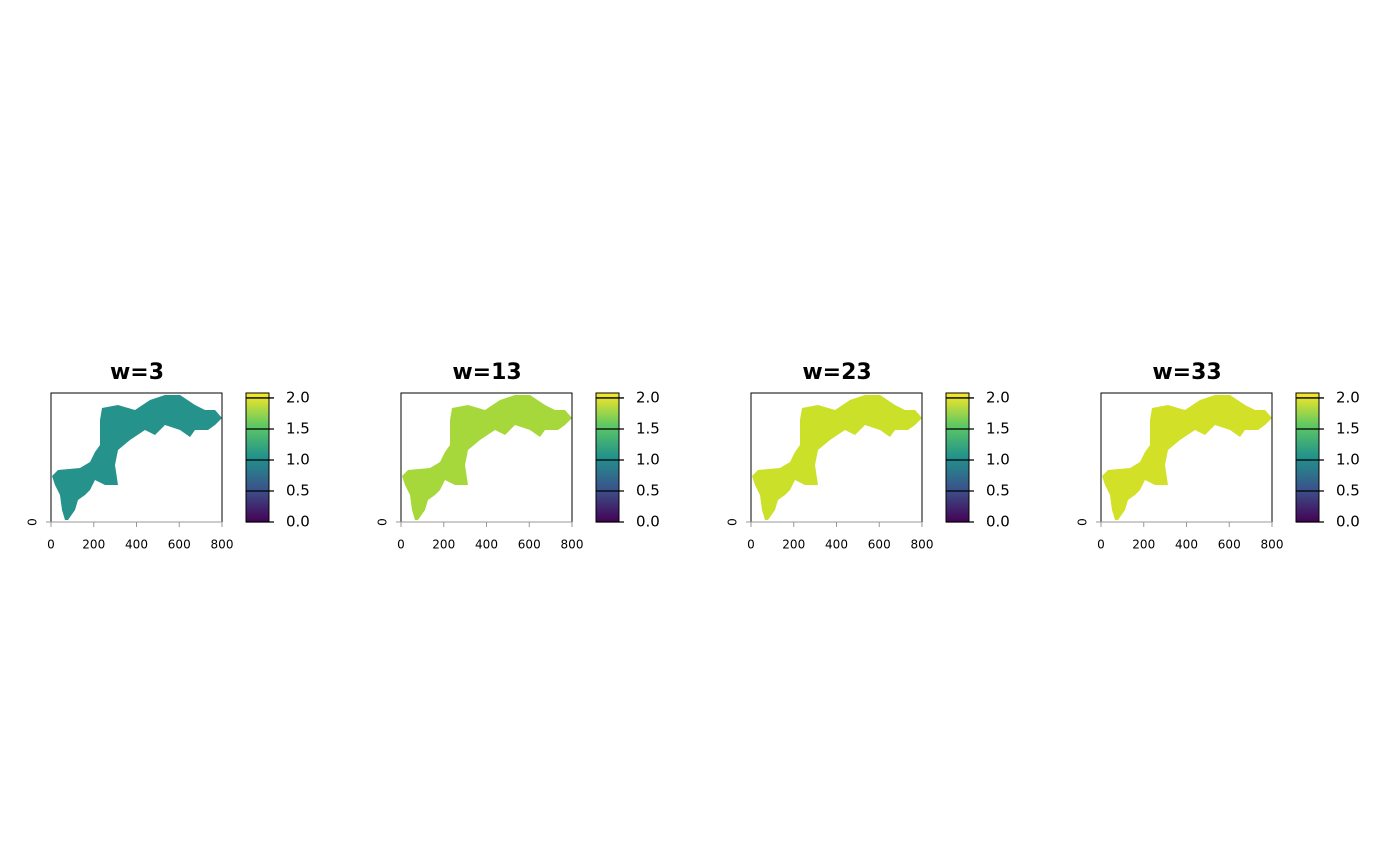  I want to click on panel: w=13 0 200 400 600 800 0 0.0 0.5 1.0 1.5 2.0, so click(518, 456).